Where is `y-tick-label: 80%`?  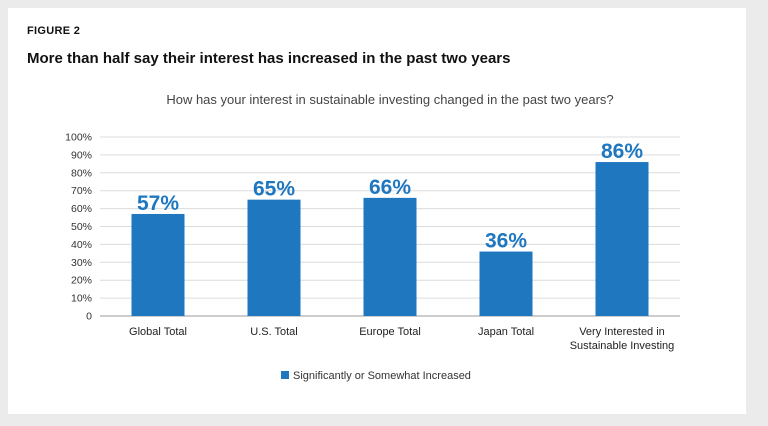 y-tick-label: 80% is located at coordinates (81, 173).